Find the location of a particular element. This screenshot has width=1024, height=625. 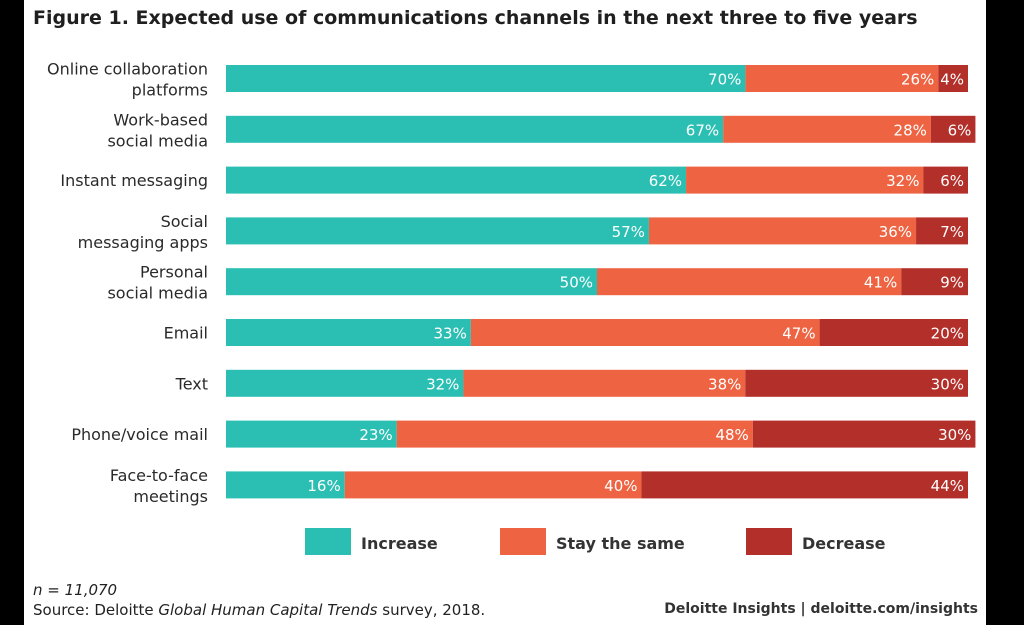

legend-label-decrease: Decrease is located at coordinates (844, 543).